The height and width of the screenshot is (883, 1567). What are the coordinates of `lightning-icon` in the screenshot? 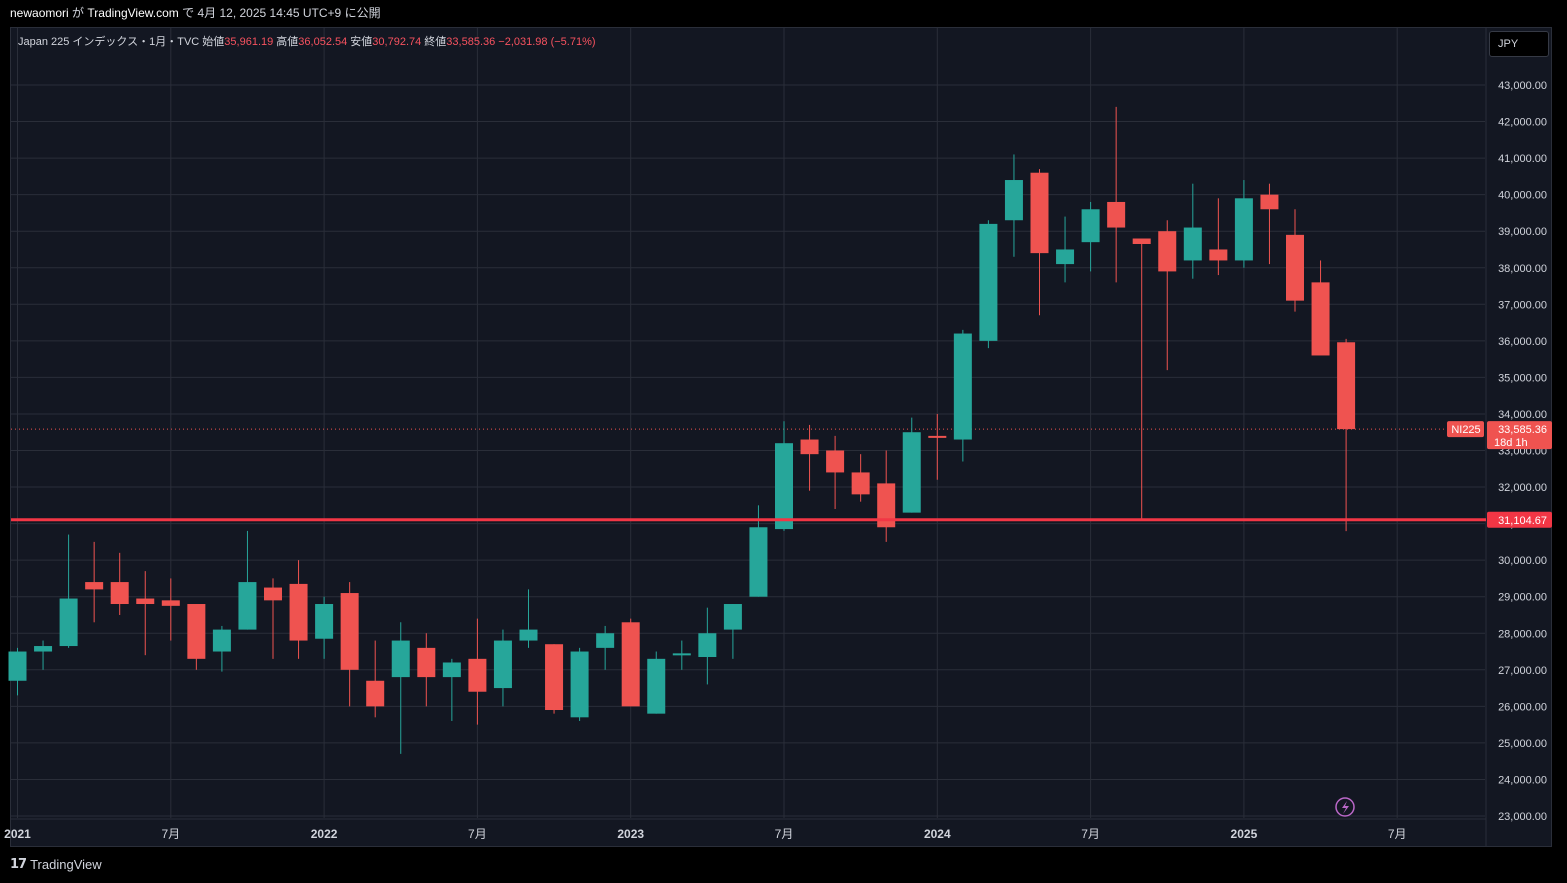 It's located at (1345, 807).